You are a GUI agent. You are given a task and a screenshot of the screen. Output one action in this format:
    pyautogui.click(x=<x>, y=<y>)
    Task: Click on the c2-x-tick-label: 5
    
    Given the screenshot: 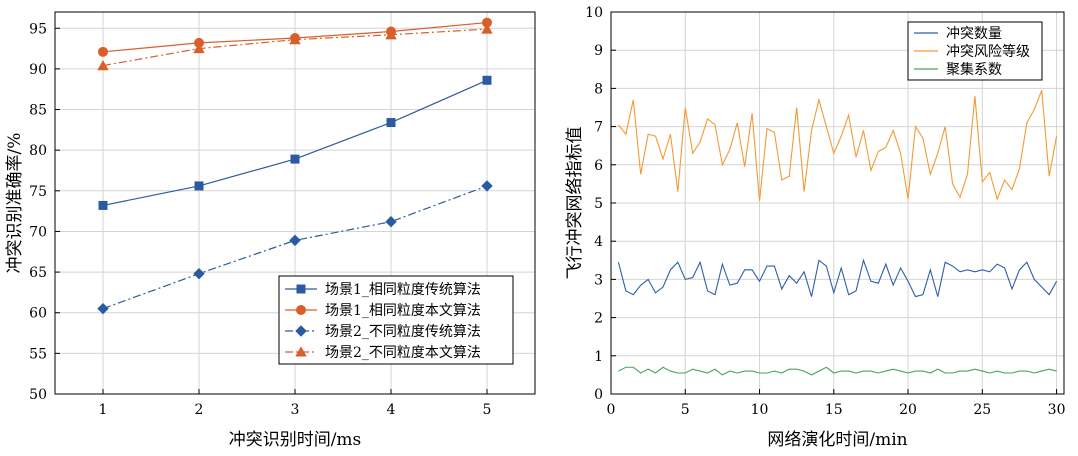 What is the action you would take?
    pyautogui.click(x=685, y=410)
    